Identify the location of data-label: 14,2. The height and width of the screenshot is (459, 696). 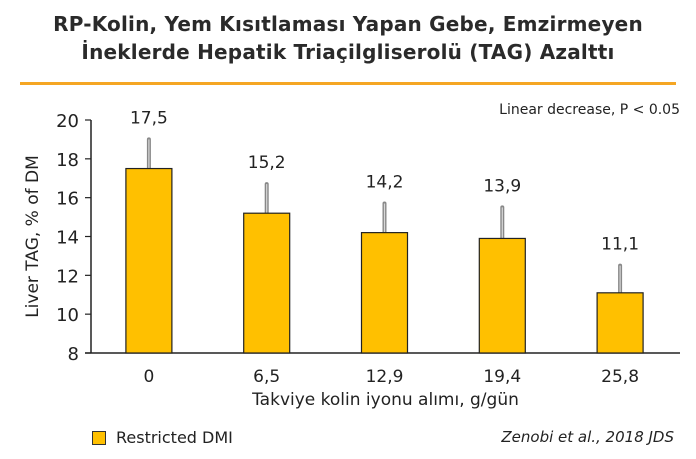
(385, 182).